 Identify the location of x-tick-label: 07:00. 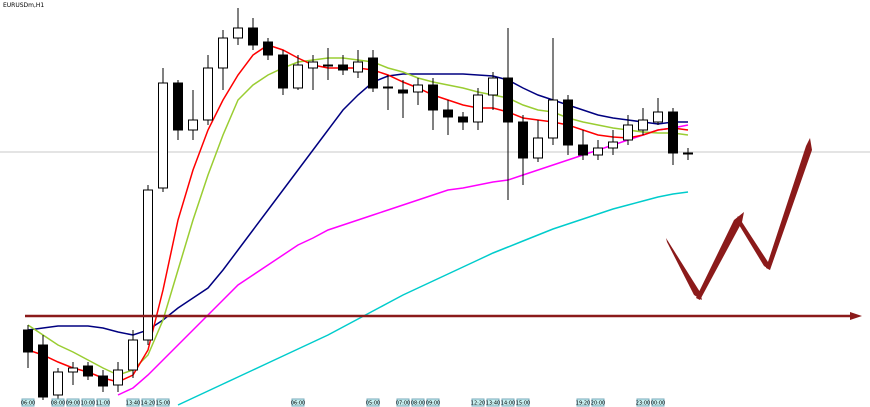
(403, 404).